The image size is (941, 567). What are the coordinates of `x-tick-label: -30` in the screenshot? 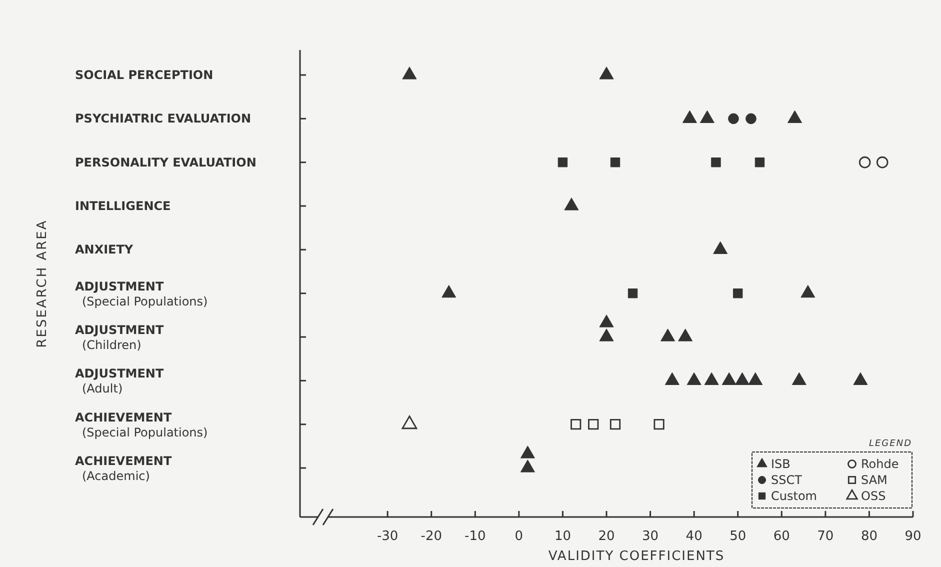 It's located at (387, 536).